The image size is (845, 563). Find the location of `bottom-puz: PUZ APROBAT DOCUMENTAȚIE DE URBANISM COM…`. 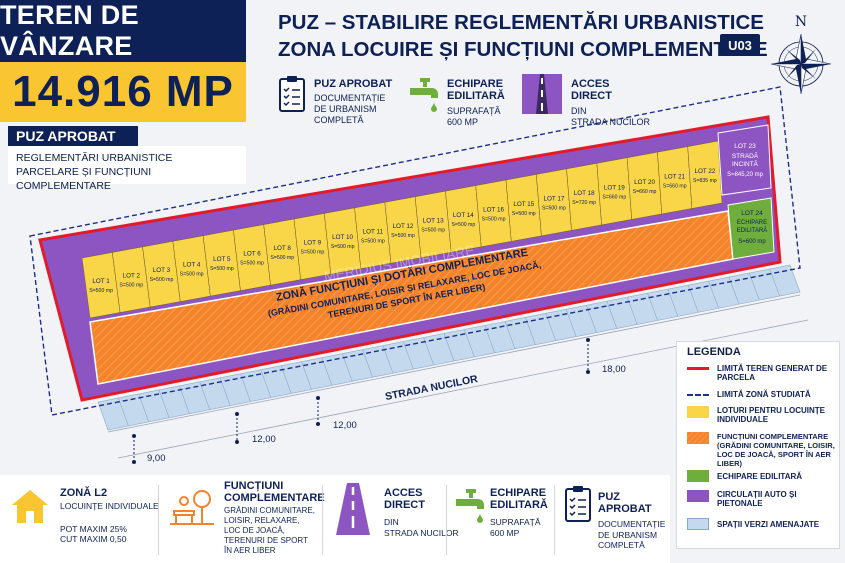

bottom-puz: PUZ APROBAT DOCUMENTAȚIE DE URBANISM COM… is located at coordinates (634, 521).